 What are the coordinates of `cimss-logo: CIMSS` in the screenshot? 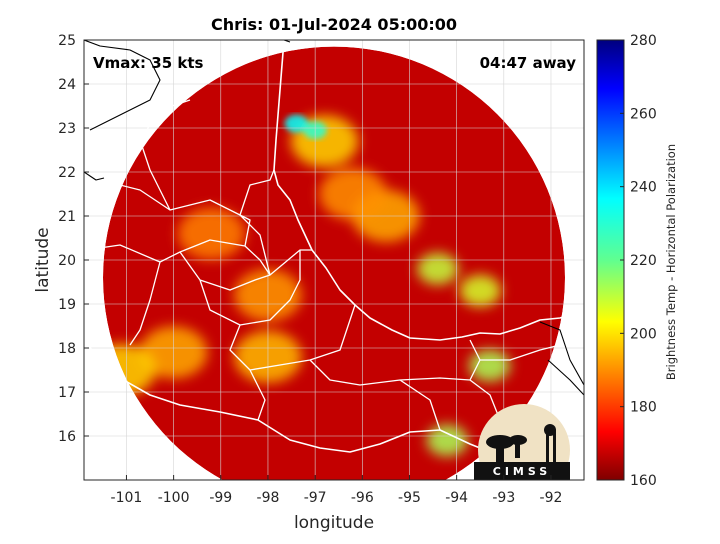 It's located at (522, 442).